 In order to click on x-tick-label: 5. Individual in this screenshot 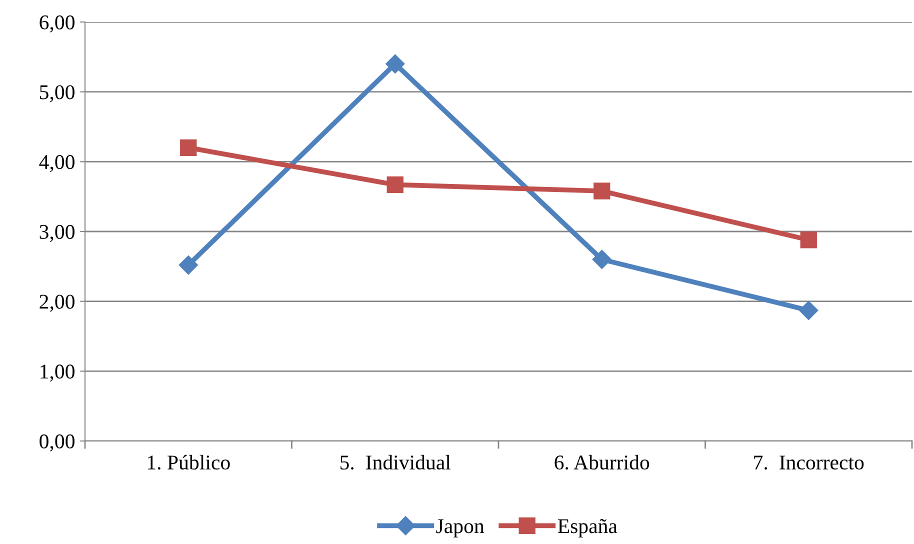, I will do `click(395, 462)`.